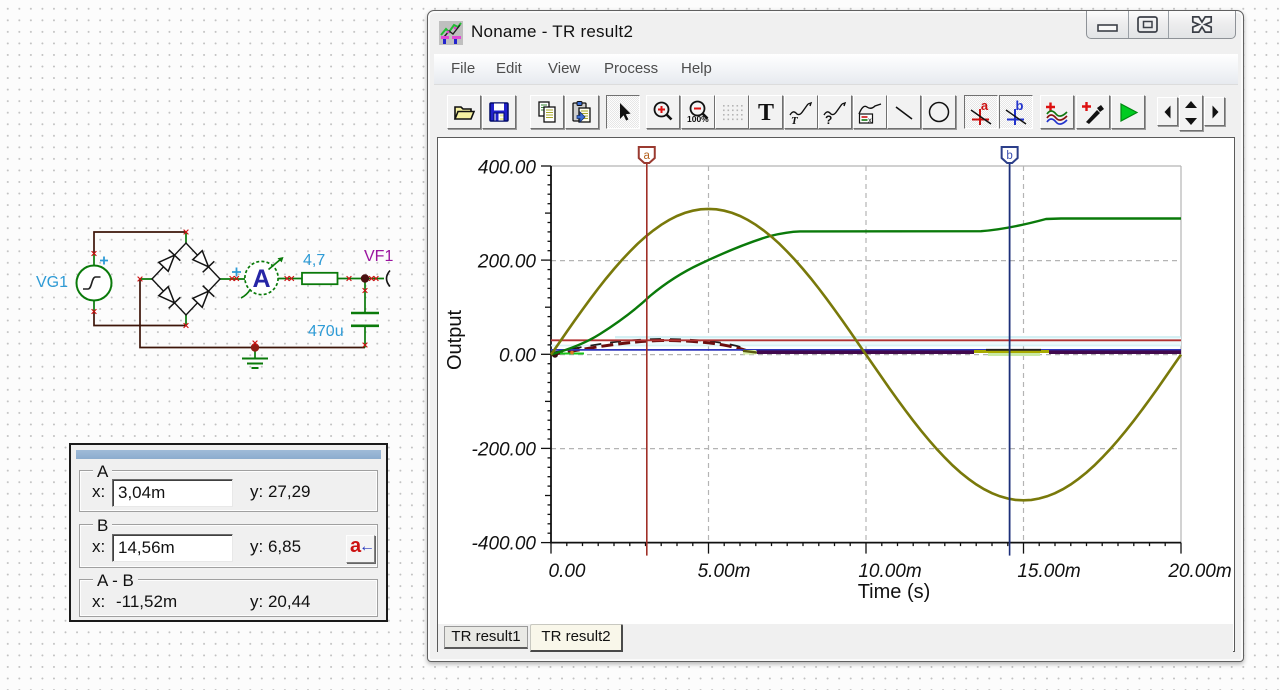 This screenshot has width=1280, height=690. What do you see at coordinates (894, 592) in the screenshot?
I see `svg-text: Time (s)` at bounding box center [894, 592].